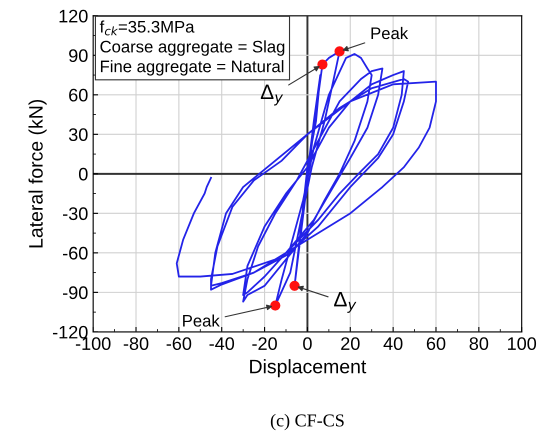 This screenshot has height=439, width=548. Describe the element at coordinates (307, 343) in the screenshot. I see `x-tick-label: 0` at that location.